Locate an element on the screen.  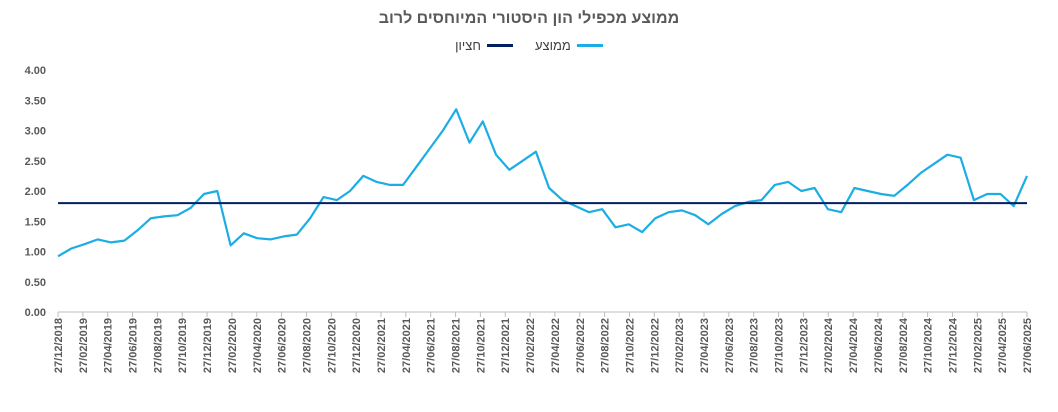
x-tick-label: 27/06/2021 is located at coordinates (432, 345).